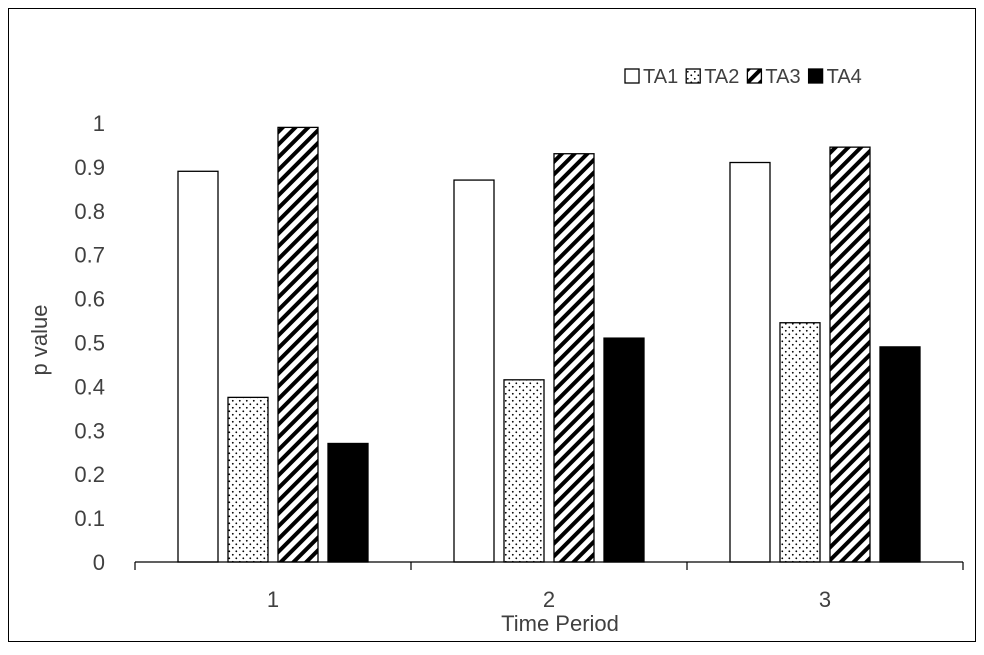  I want to click on y-tick-label: 0.6, so click(89, 299).